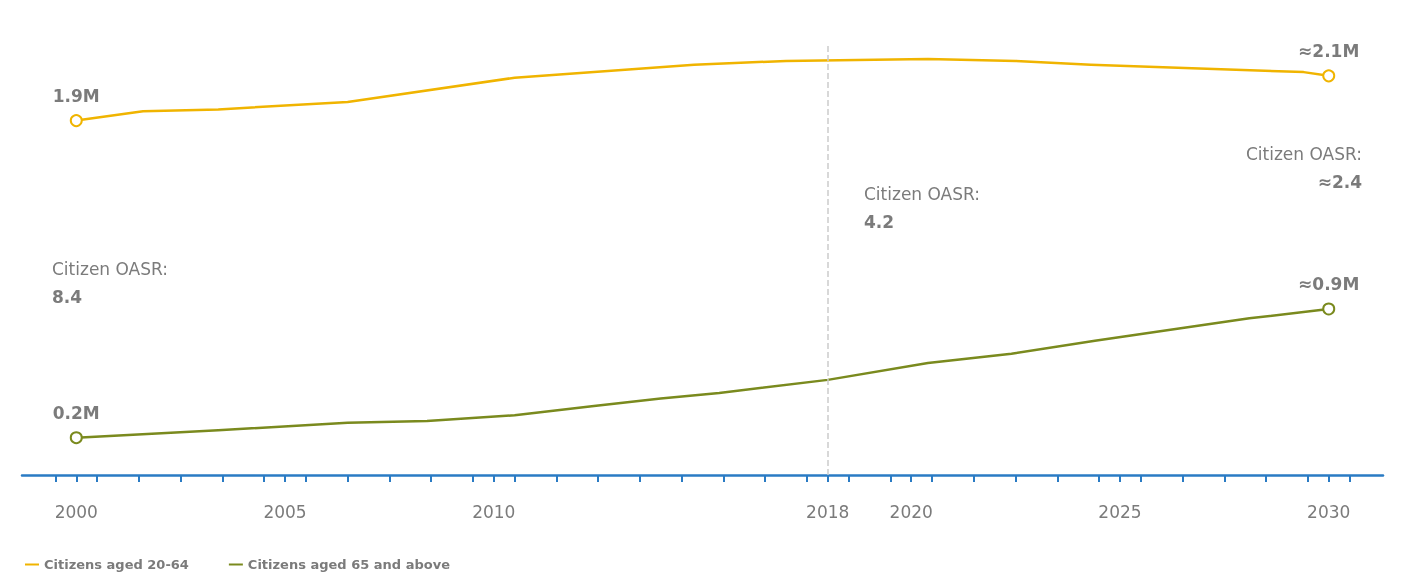  What do you see at coordinates (349, 564) in the screenshot?
I see `legend-label: Citizens aged 65 and above` at bounding box center [349, 564].